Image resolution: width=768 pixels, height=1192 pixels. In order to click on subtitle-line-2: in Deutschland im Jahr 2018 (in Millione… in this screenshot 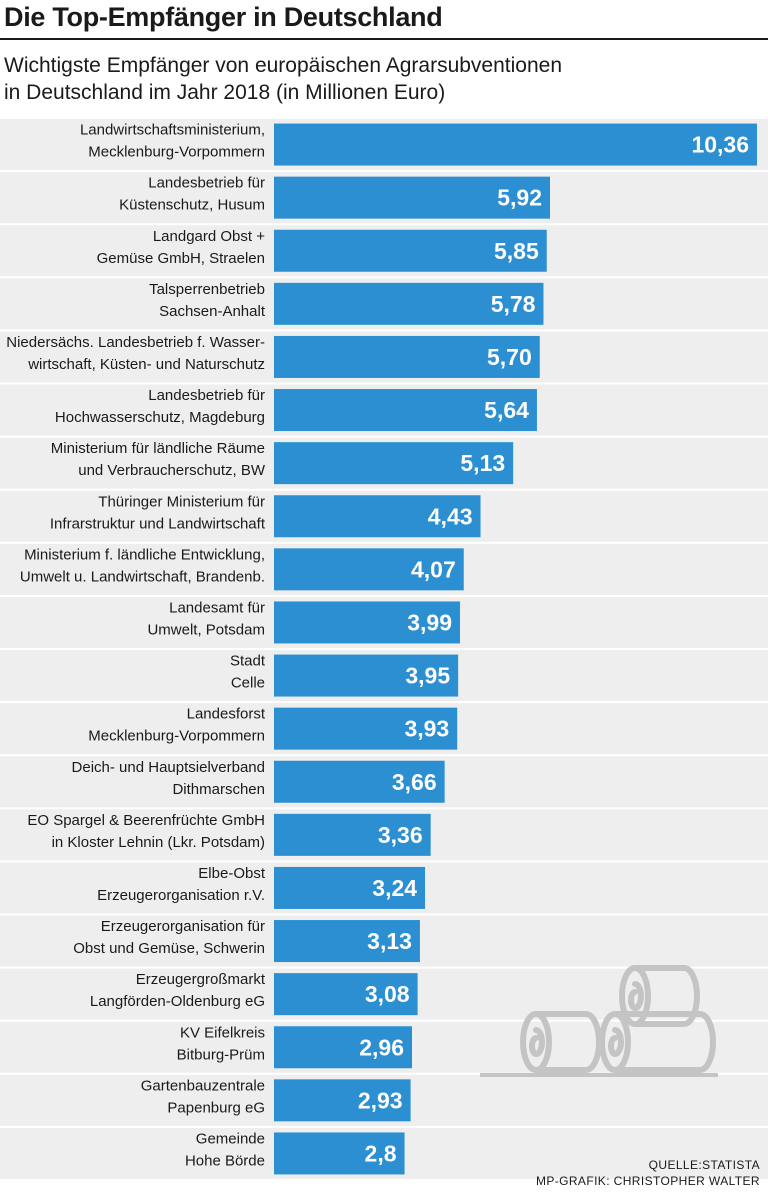, I will do `click(225, 92)`.